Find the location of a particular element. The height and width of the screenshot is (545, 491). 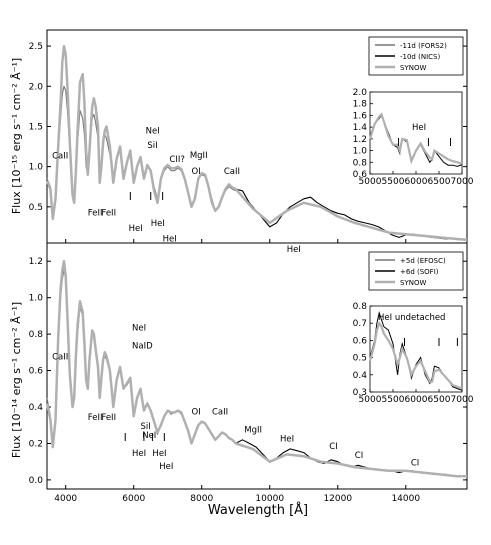

bot-ytick-label: 0.8 is located at coordinates (36, 335).